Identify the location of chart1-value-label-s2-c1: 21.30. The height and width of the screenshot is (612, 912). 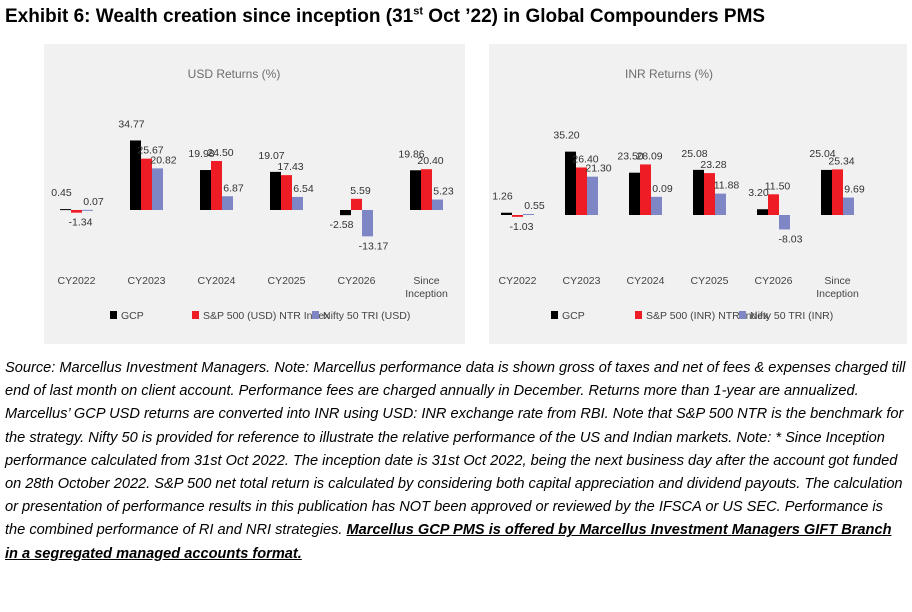
(598, 169).